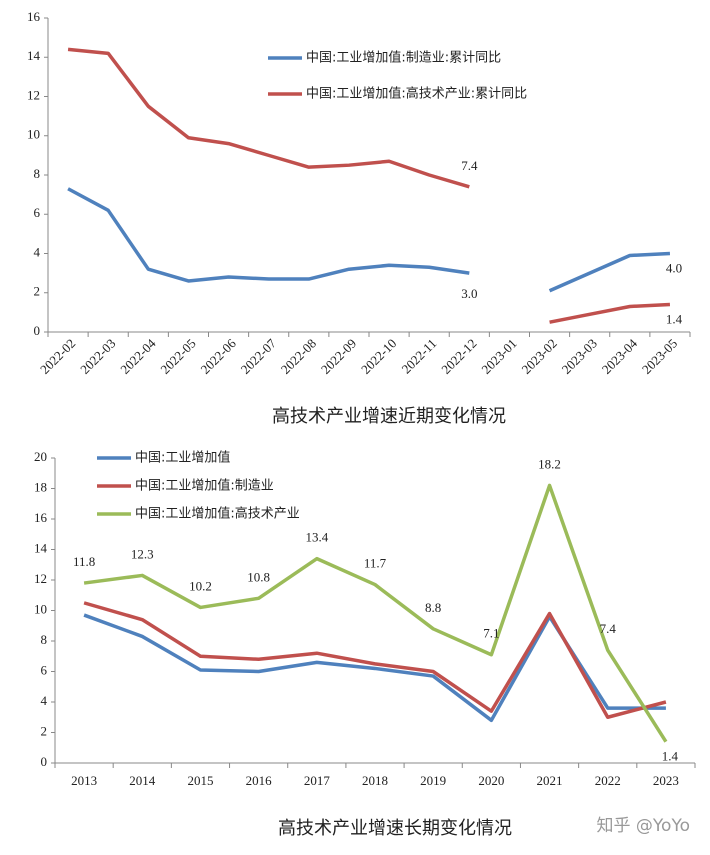 The width and height of the screenshot is (710, 855). What do you see at coordinates (416, 94) in the screenshot?
I see `legend-label: 中国:工业增加值:高技术产业:累计同比` at bounding box center [416, 94].